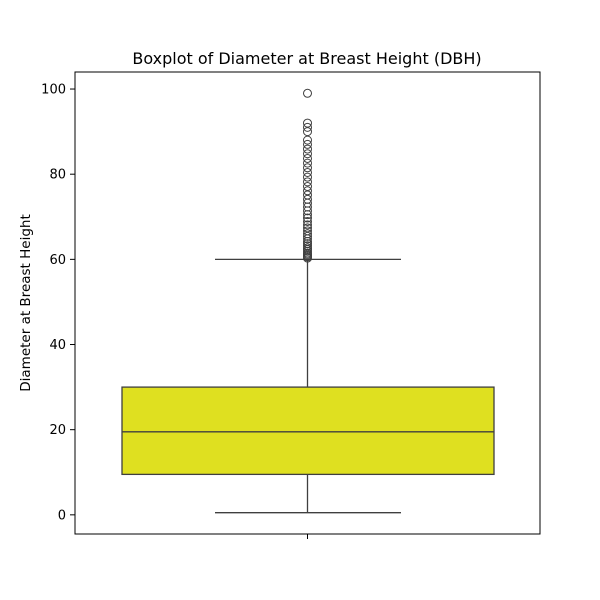 Image resolution: width=600 pixels, height=600 pixels. Describe the element at coordinates (57, 345) in the screenshot. I see `y-tick-label: 40` at that location.